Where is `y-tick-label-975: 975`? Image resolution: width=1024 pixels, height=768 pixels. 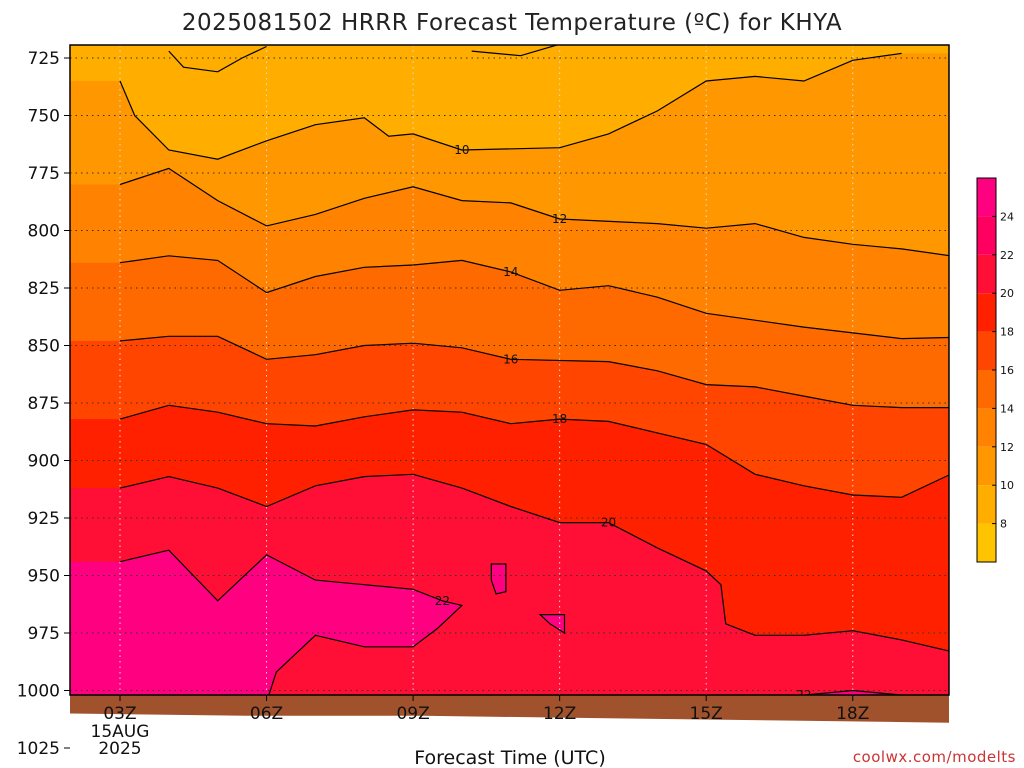 y-tick-label-975: 975 is located at coordinates (44, 634).